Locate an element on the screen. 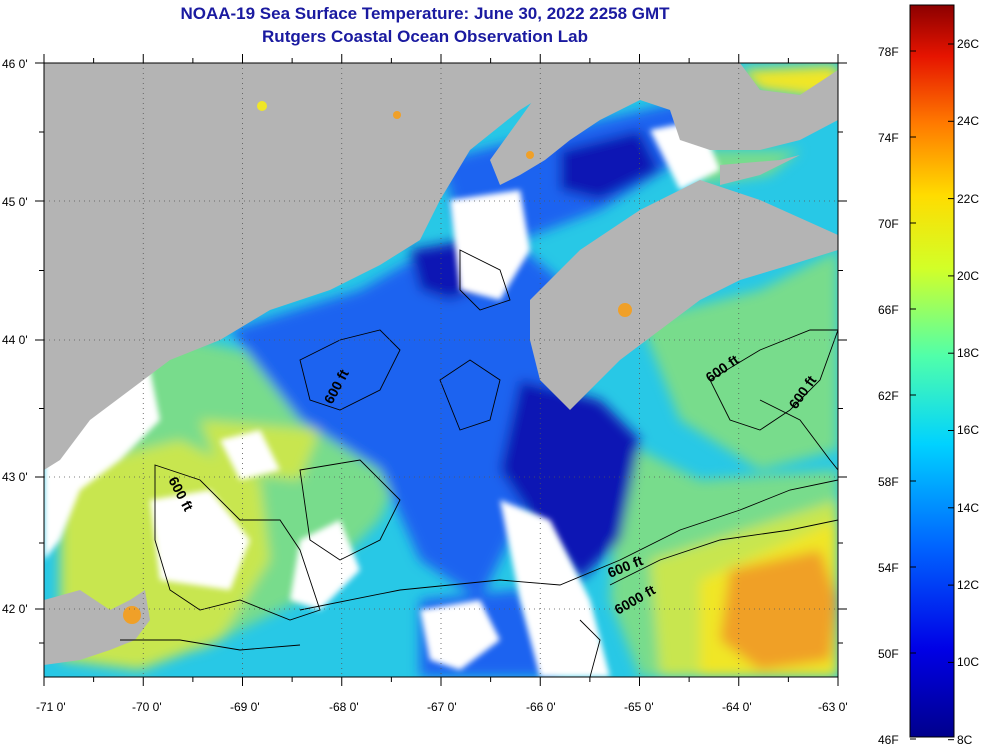 The width and height of the screenshot is (984, 754). colorbar-gradient is located at coordinates (932, 371).